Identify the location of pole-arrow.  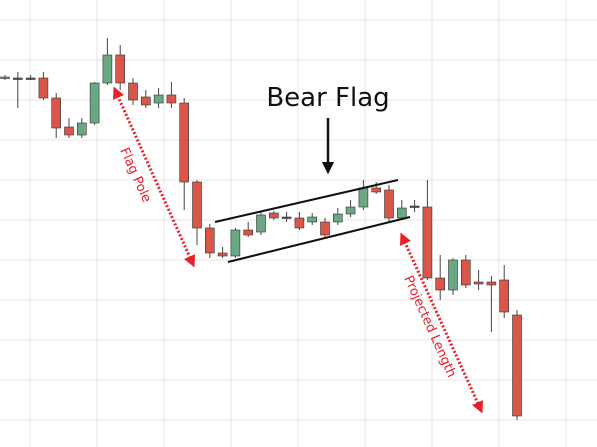
(154, 177).